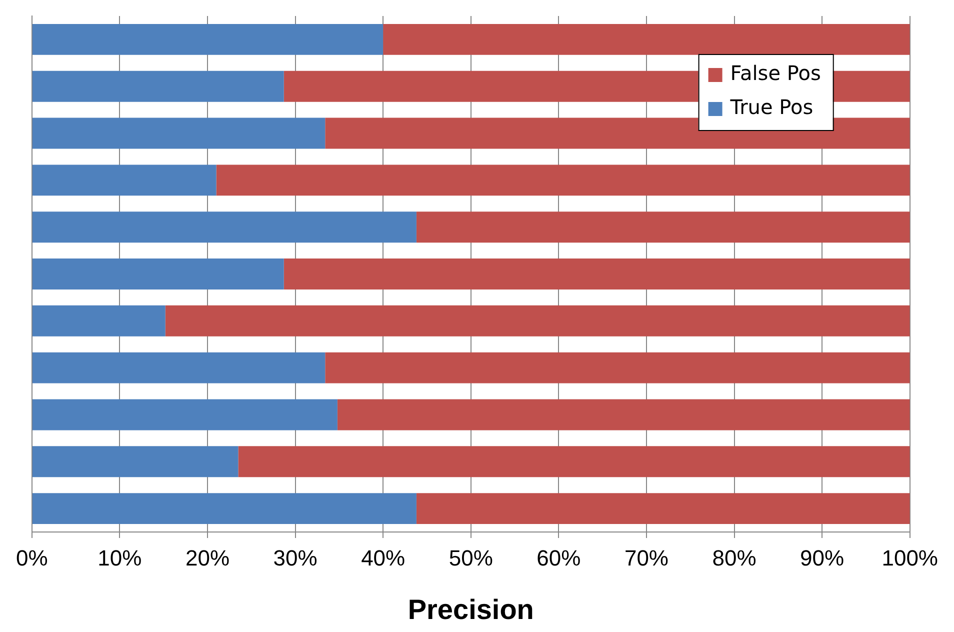 The width and height of the screenshot is (954, 632). What do you see at coordinates (32, 557) in the screenshot?
I see `x-tick-label: 0%` at bounding box center [32, 557].